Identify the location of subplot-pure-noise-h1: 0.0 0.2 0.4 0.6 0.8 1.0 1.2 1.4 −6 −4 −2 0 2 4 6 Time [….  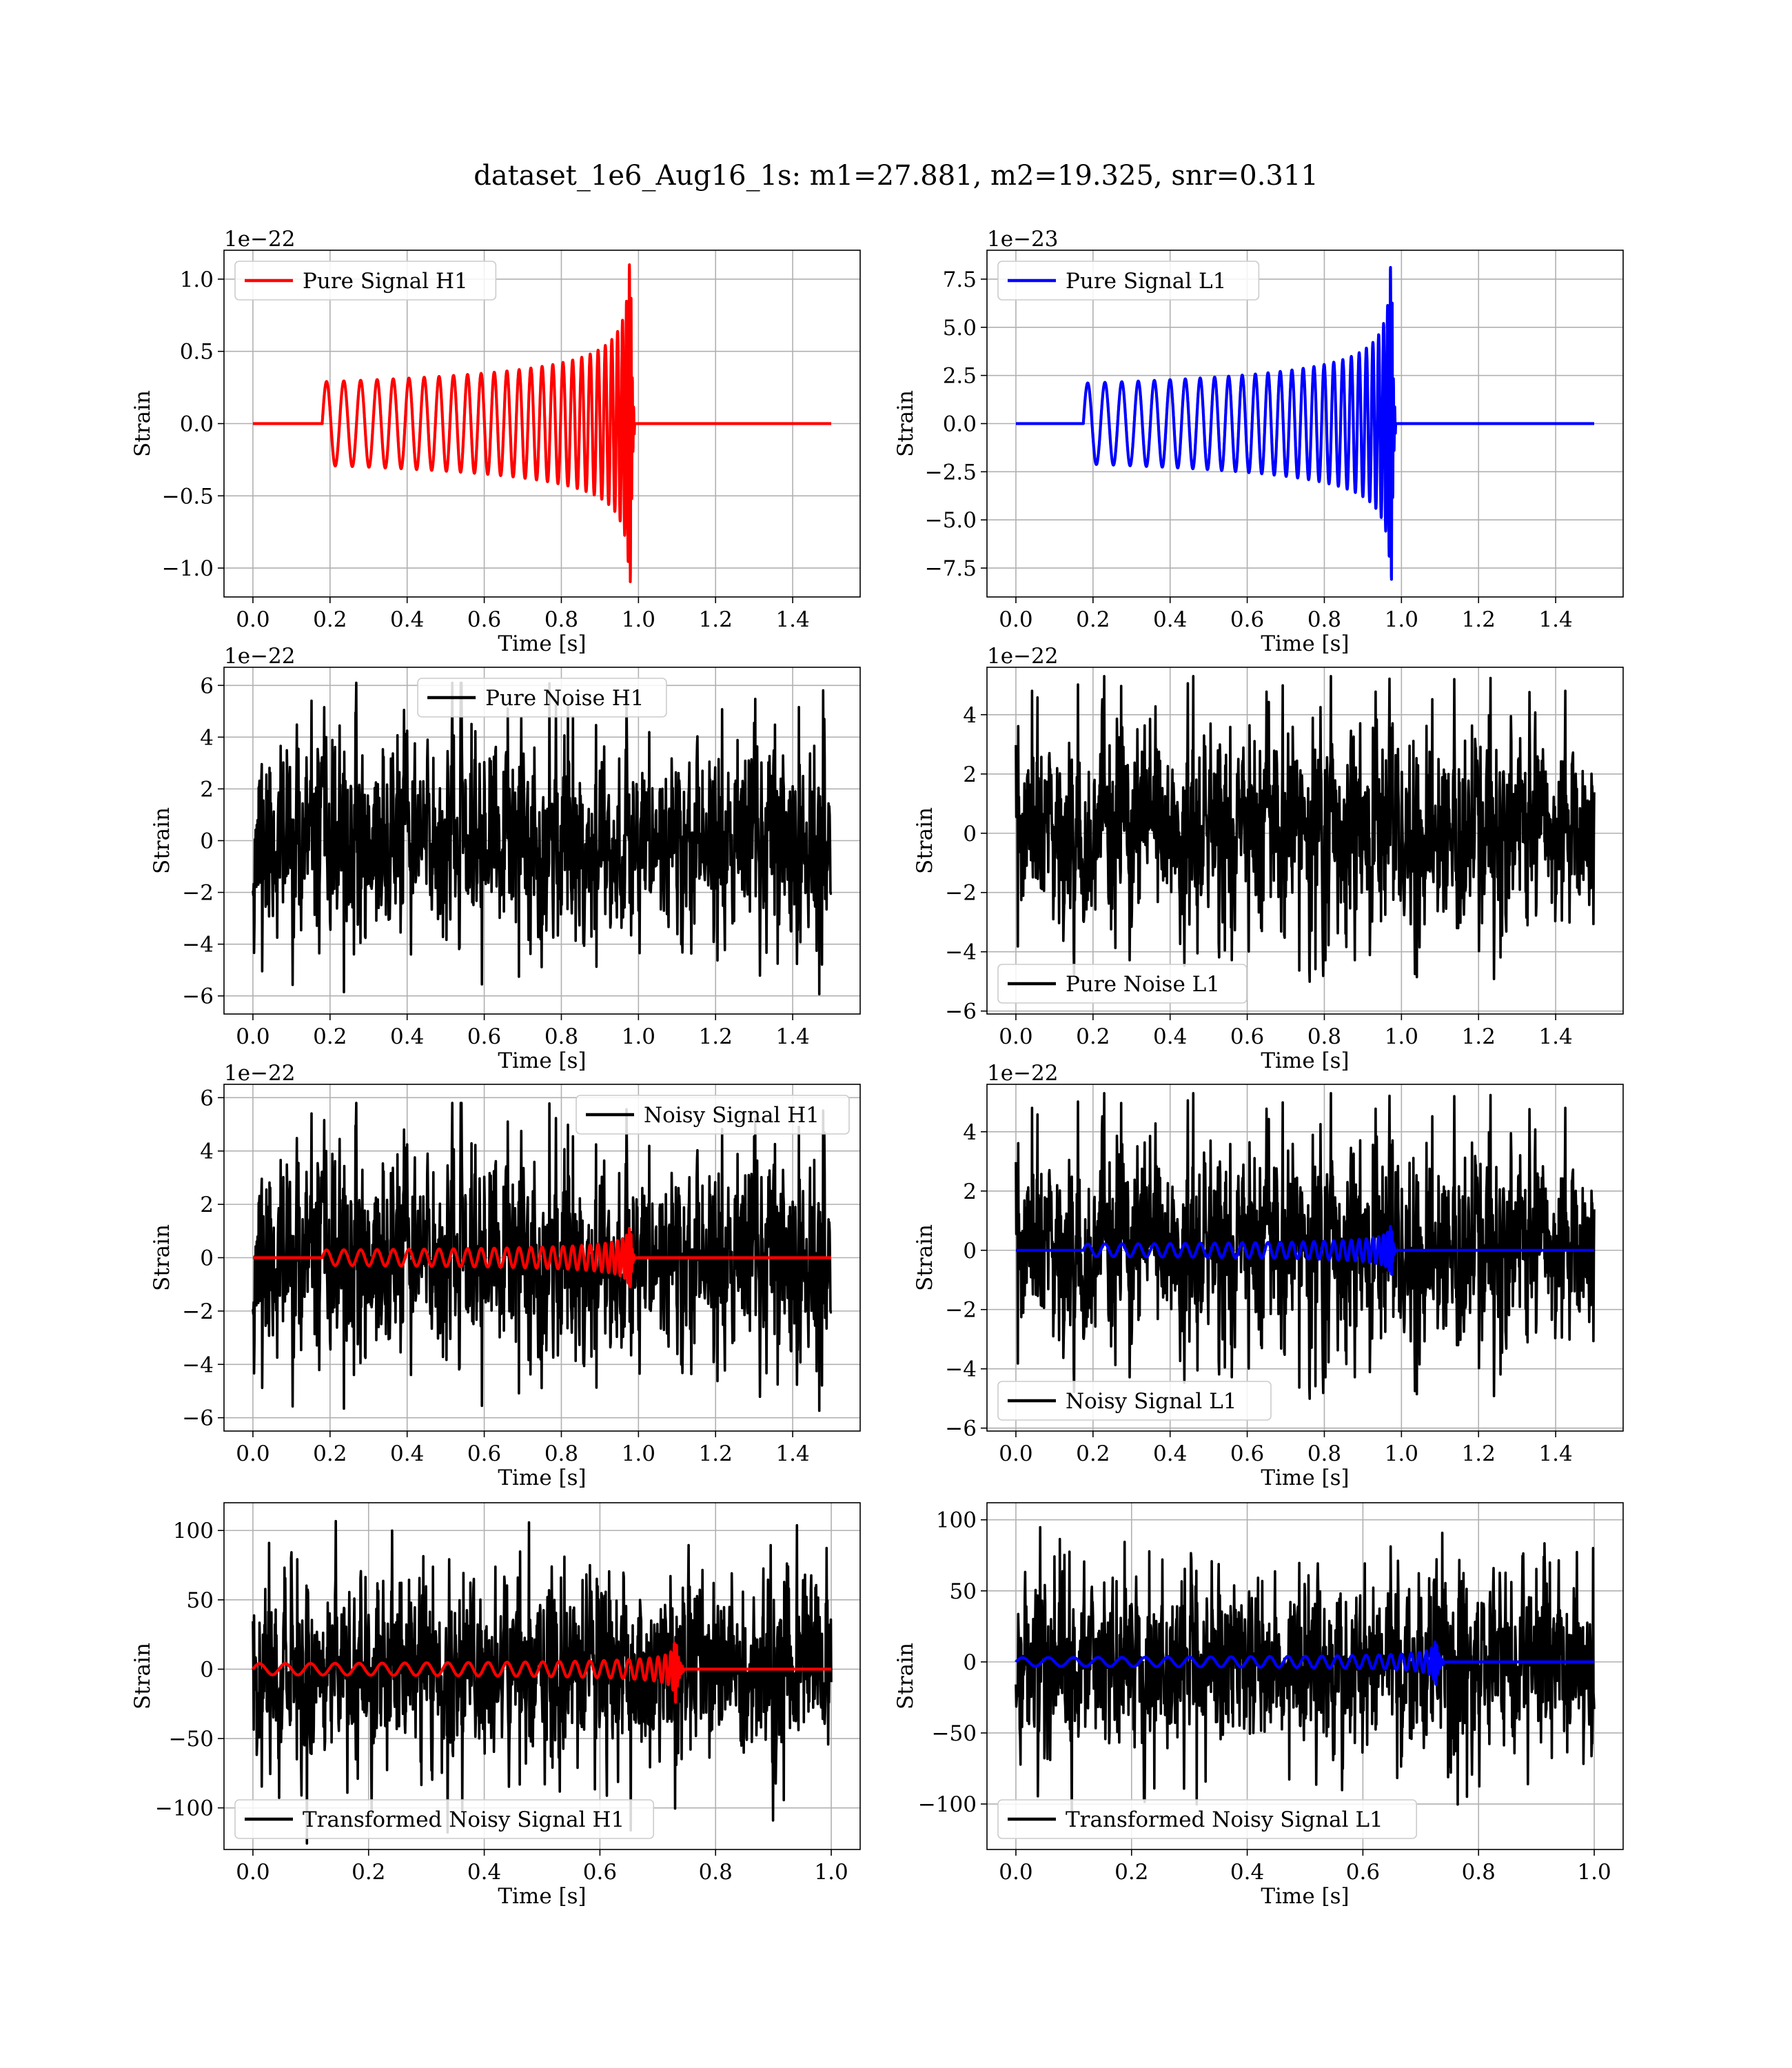
(505, 858).